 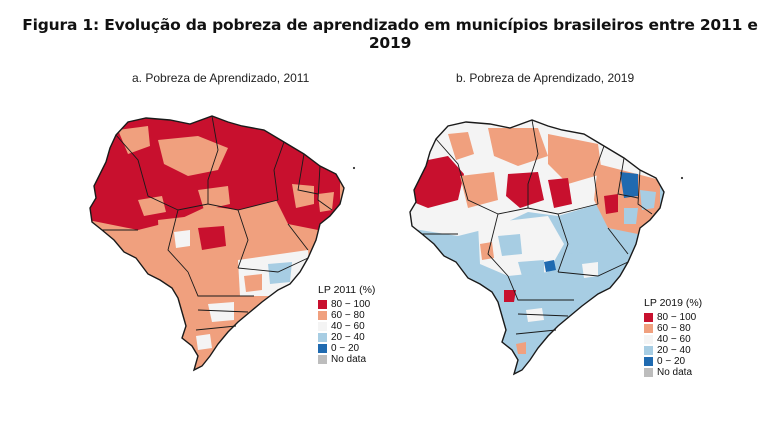 What do you see at coordinates (347, 290) in the screenshot?
I see `legend-2011-title: LP 2011 (%)` at bounding box center [347, 290].